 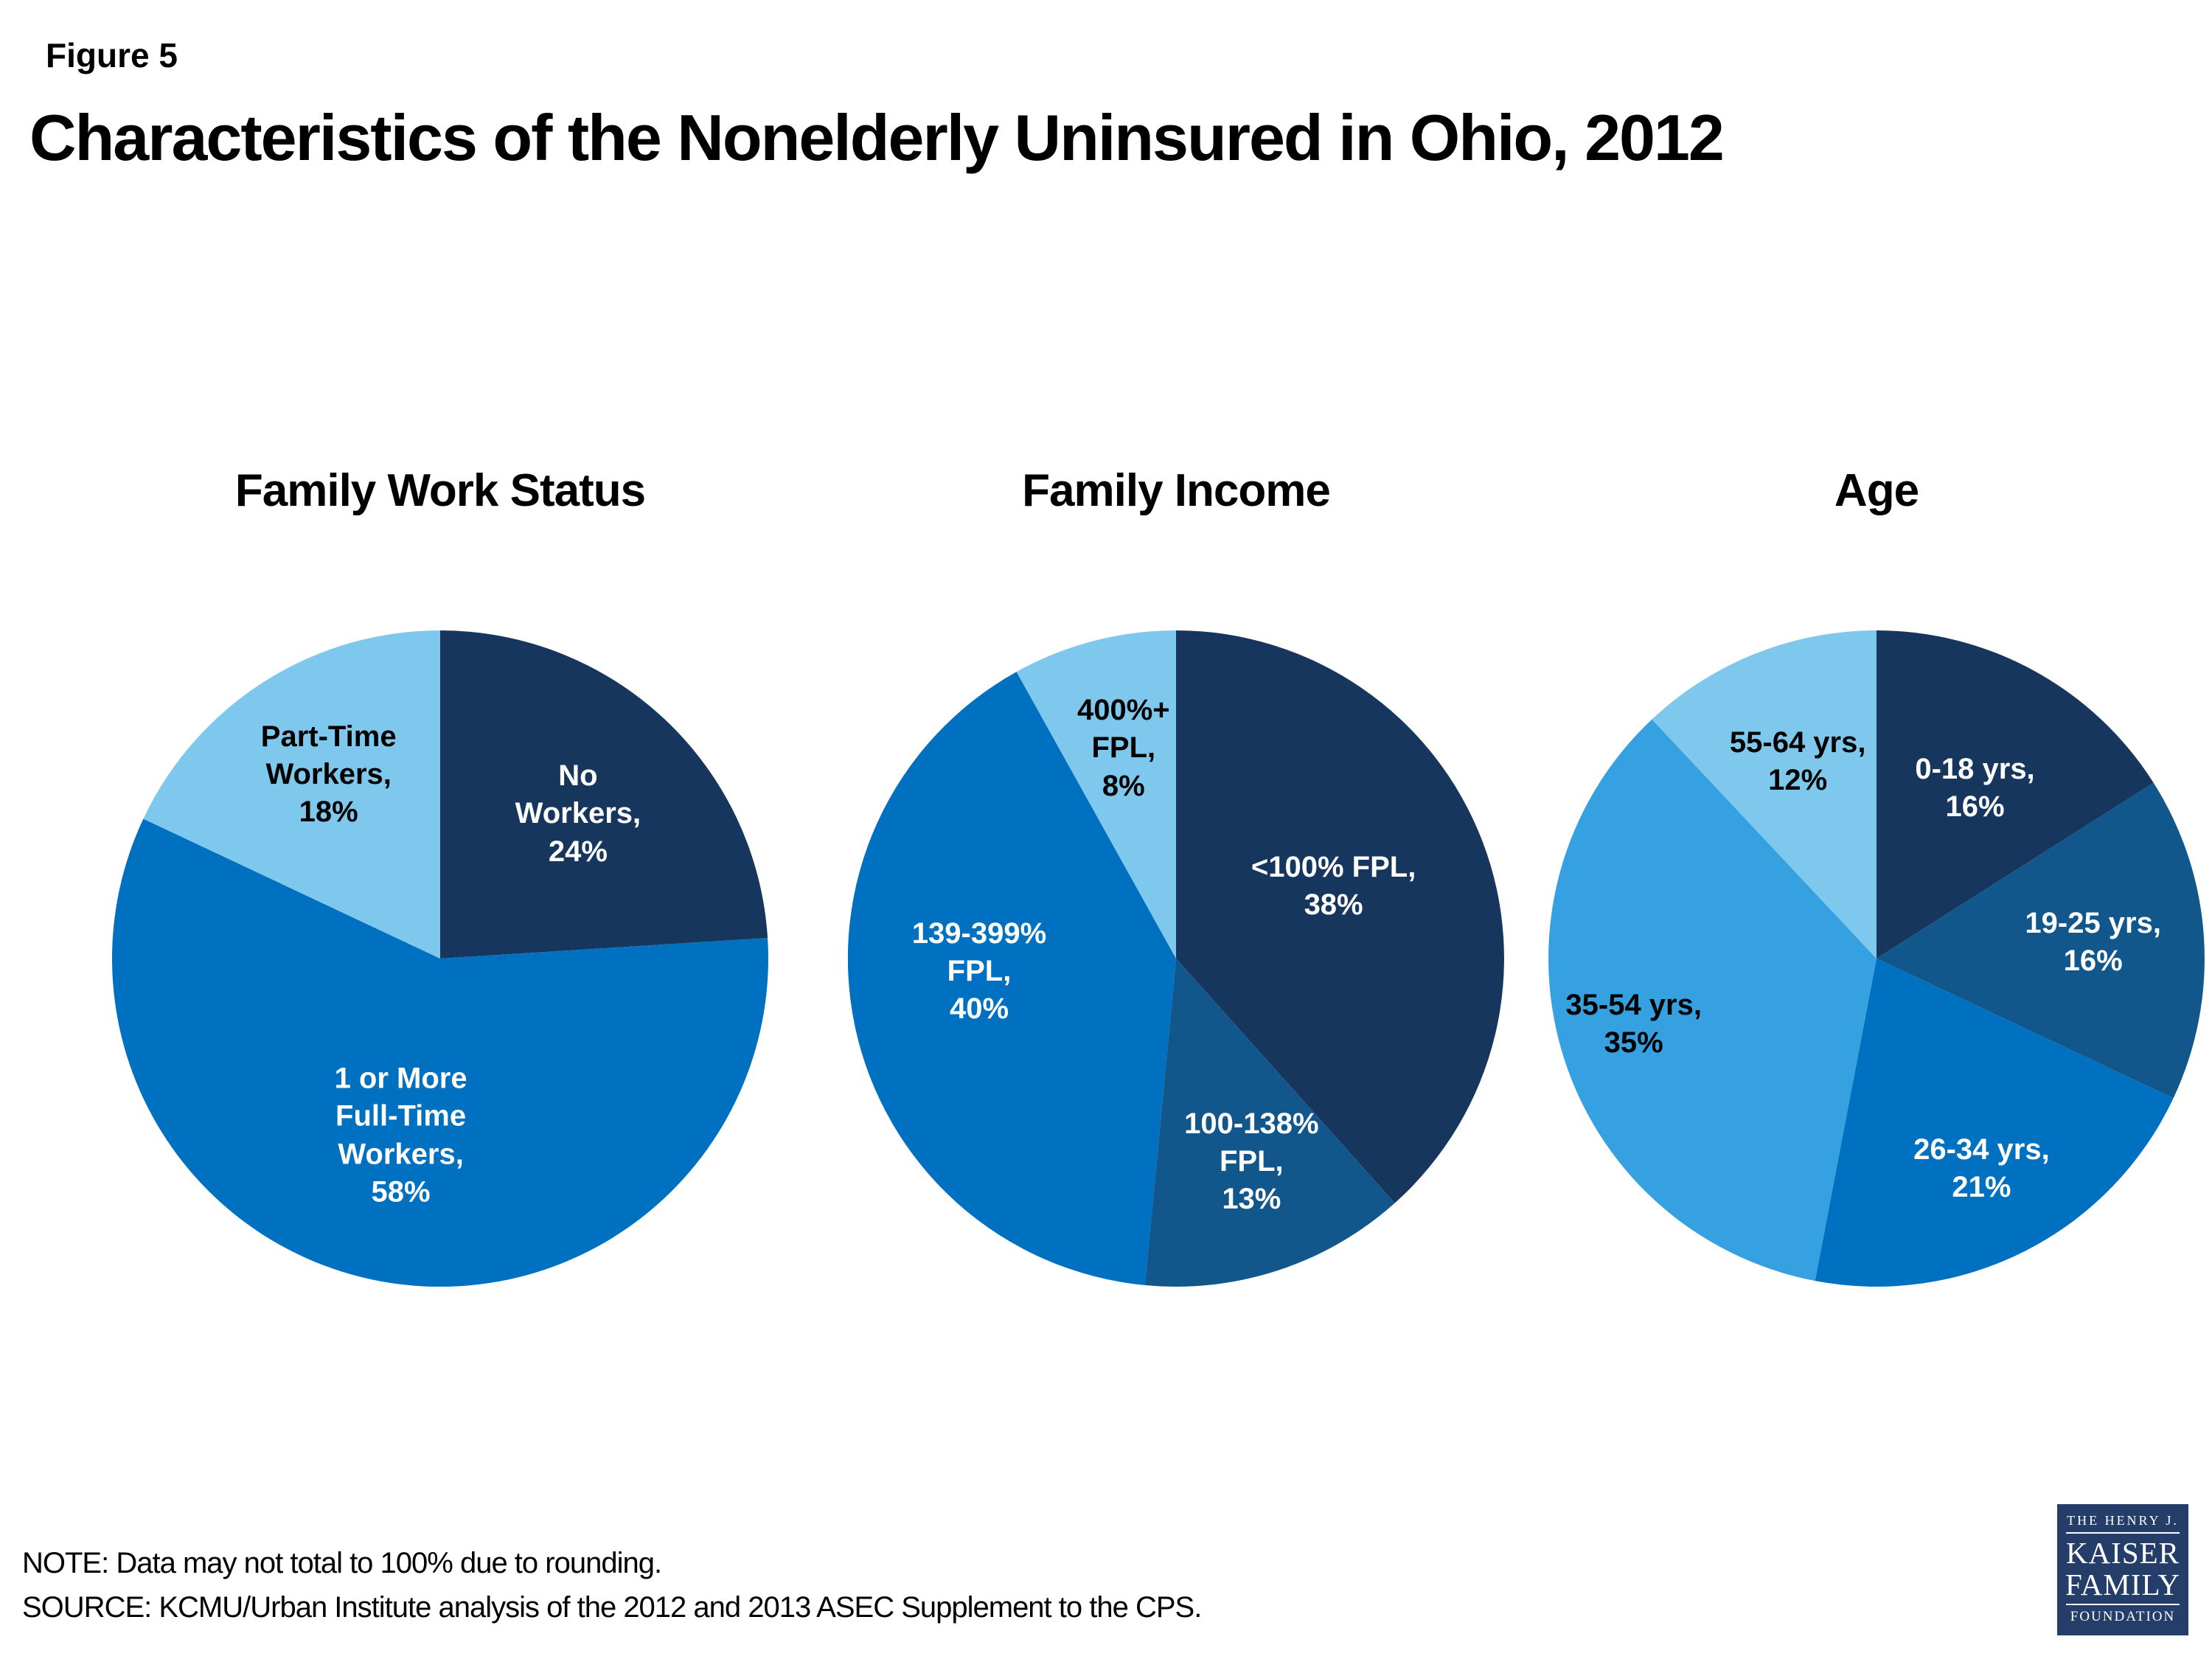 I want to click on pie-slice-55-64-yrs, so click(x=1764, y=794).